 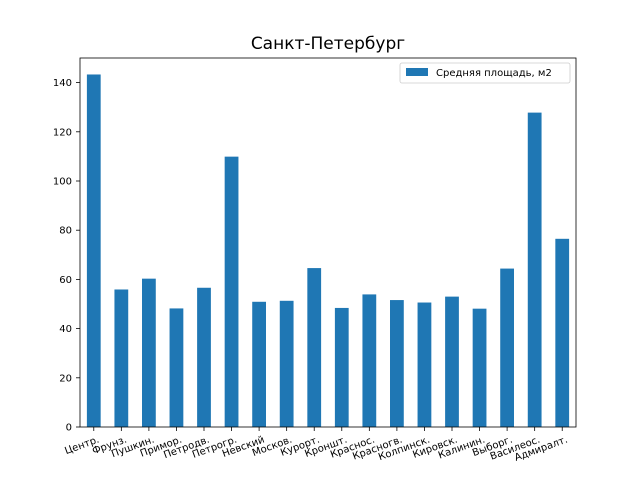 What do you see at coordinates (494, 73) in the screenshot?
I see `legend-label: Средняя площадь, м2` at bounding box center [494, 73].